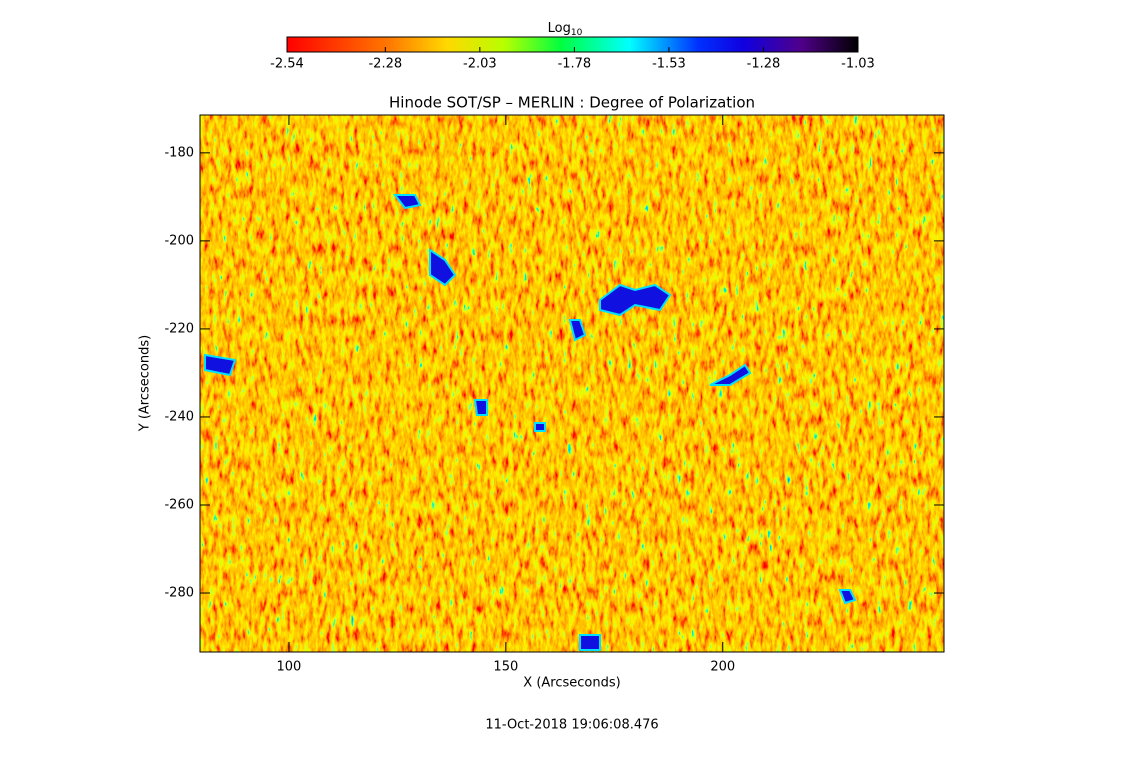  Describe the element at coordinates (385, 64) in the screenshot. I see `colorbar-tick-label: -2.28` at that location.